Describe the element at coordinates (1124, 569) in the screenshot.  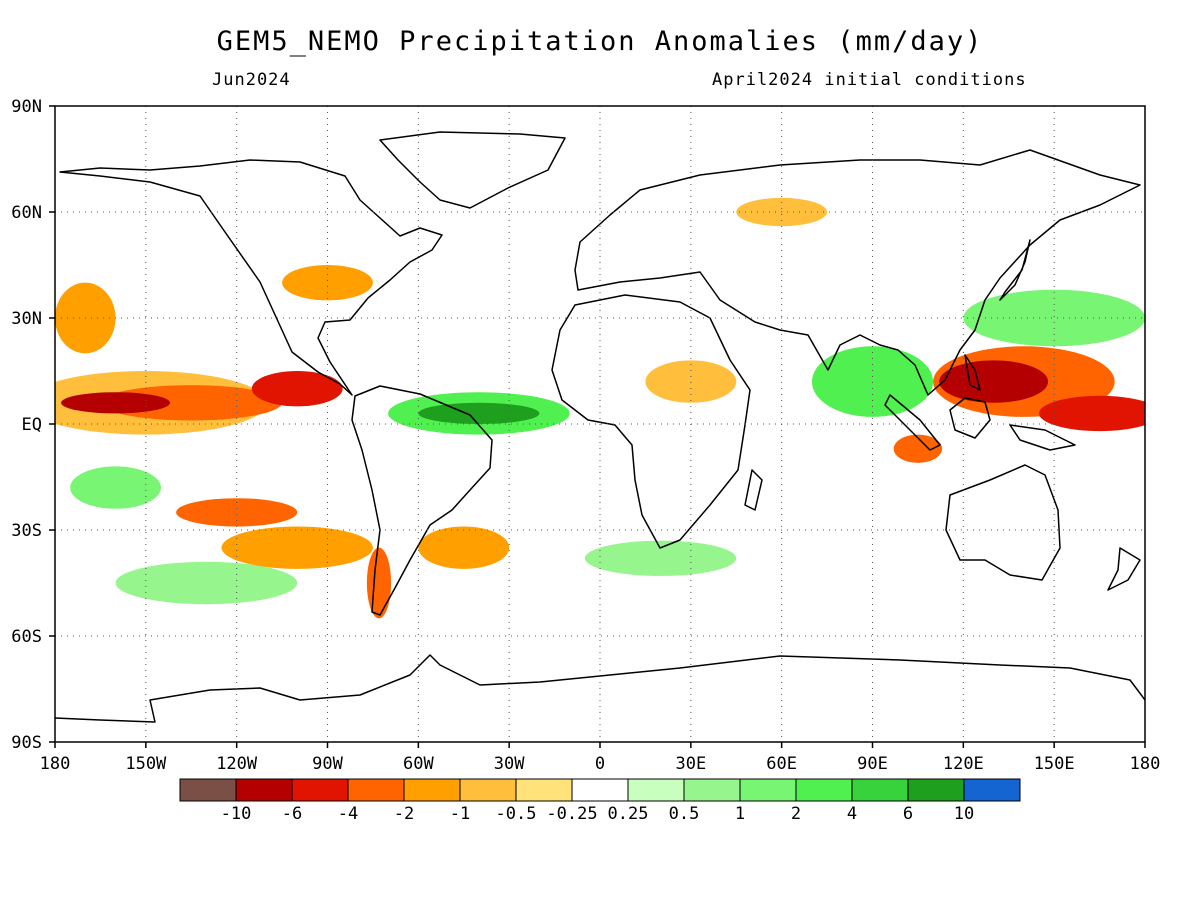
I see `coastline-new-zealand` at that location.